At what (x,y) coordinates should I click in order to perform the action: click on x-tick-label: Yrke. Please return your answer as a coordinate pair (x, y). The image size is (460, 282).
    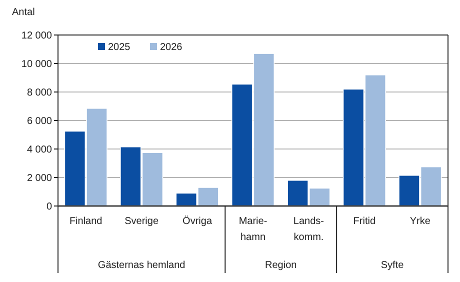
    Looking at the image, I should click on (420, 221).